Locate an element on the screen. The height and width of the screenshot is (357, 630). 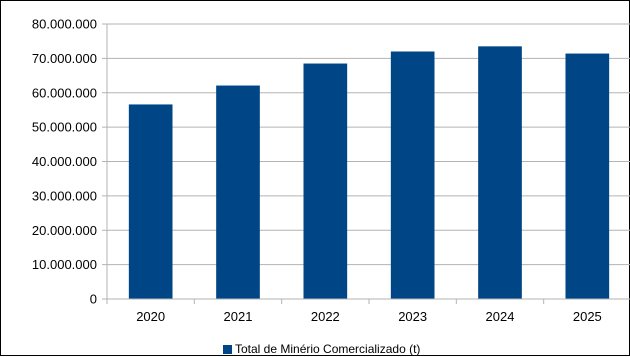
x-tick-label: 2021 is located at coordinates (238, 316).